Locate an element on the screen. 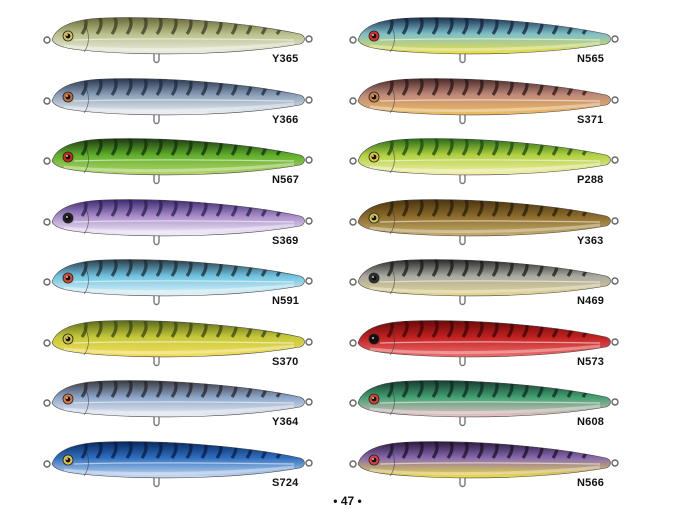 This screenshot has width=695, height=526. lure-code-label: Y366 is located at coordinates (285, 119).